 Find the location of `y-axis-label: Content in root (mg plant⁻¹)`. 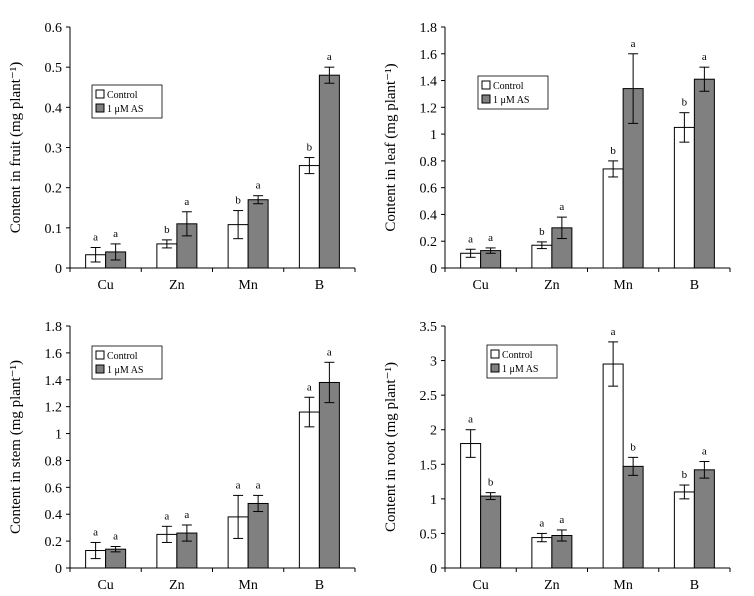

y-axis-label: Content in root (mg plant⁻¹) is located at coordinates (391, 447).